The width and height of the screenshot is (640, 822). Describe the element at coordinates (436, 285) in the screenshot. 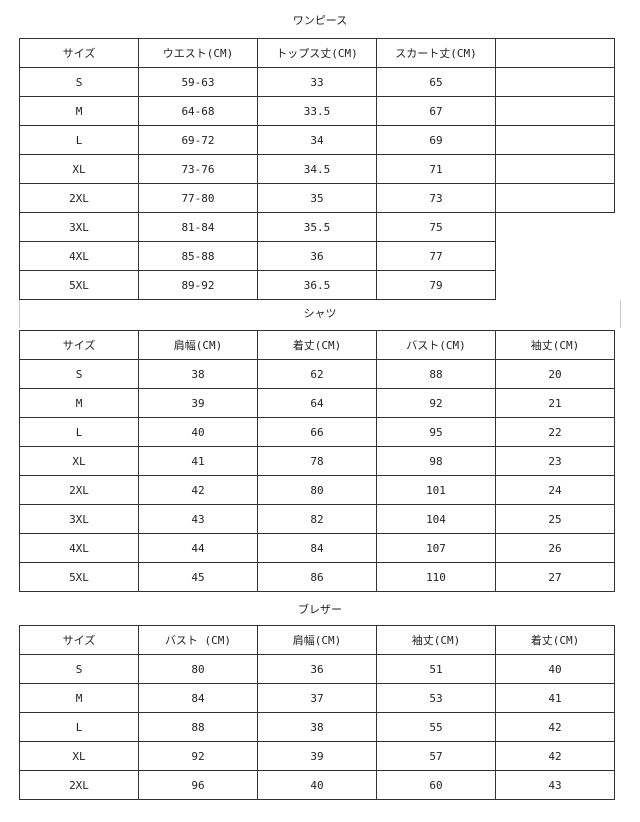

I see `table-cell: 79` at that location.